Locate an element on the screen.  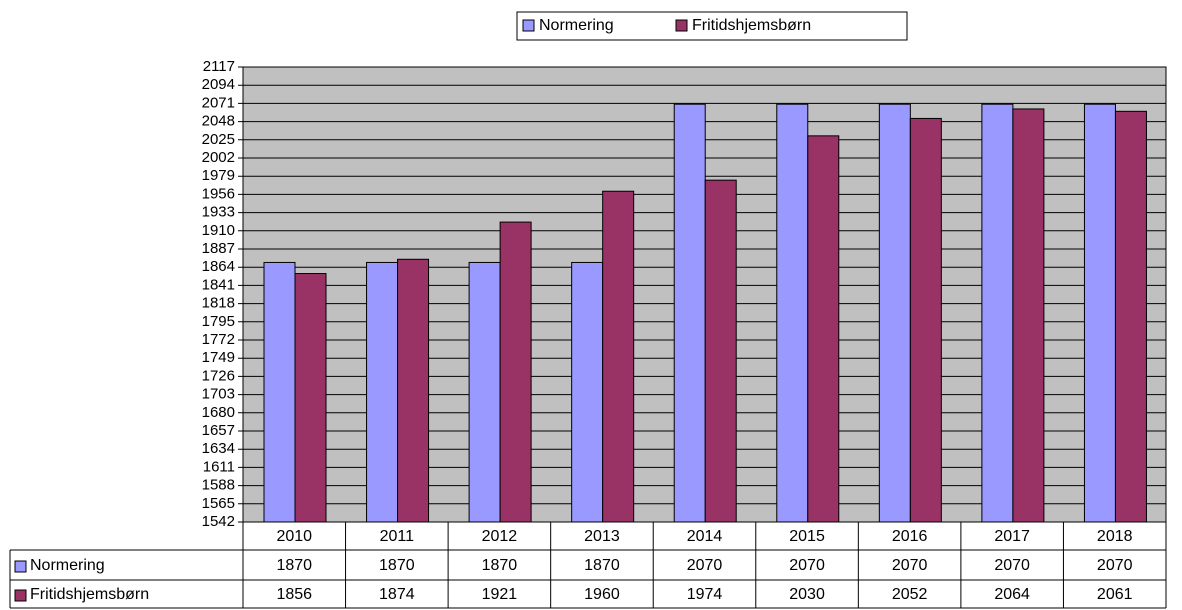
table-value: 1921 is located at coordinates (500, 594).